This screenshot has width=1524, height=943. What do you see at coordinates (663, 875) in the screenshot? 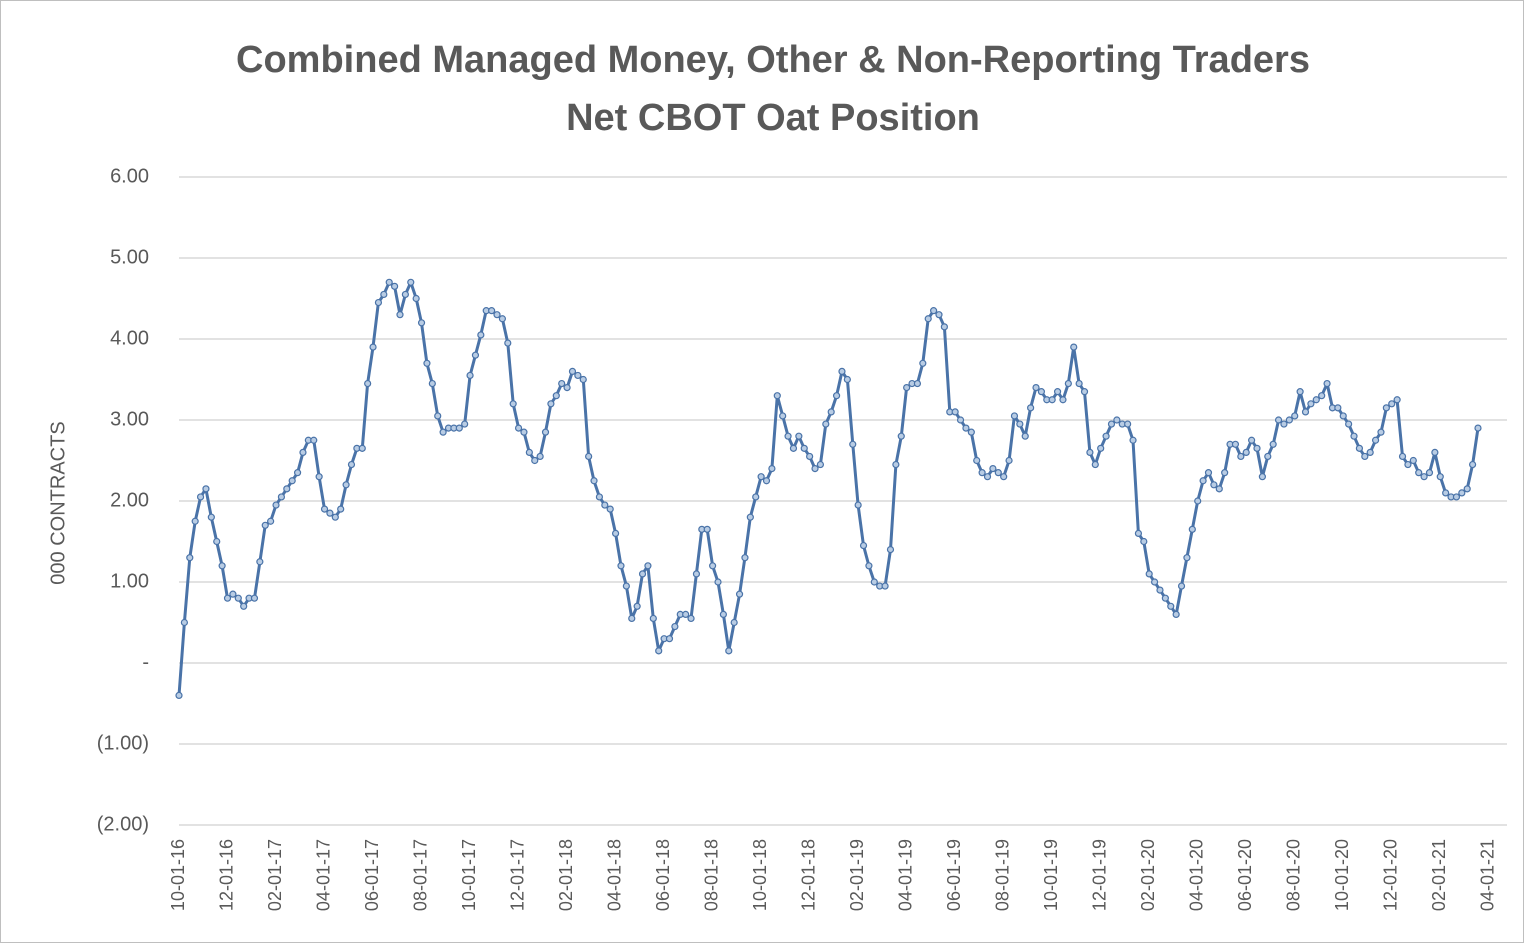
I see `x-tick-label: 06-01-18` at bounding box center [663, 875].